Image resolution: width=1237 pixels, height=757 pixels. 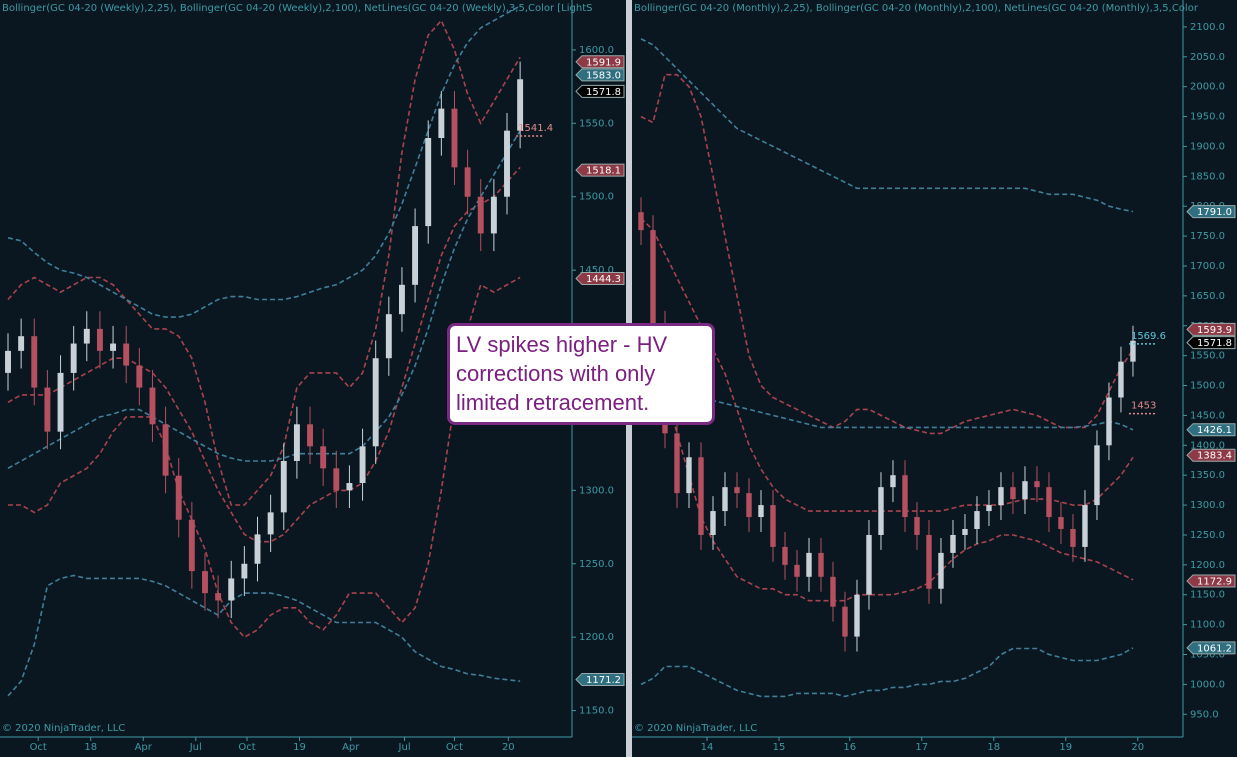 What do you see at coordinates (535, 128) in the screenshot?
I see `level-label: 1541.4` at bounding box center [535, 128].